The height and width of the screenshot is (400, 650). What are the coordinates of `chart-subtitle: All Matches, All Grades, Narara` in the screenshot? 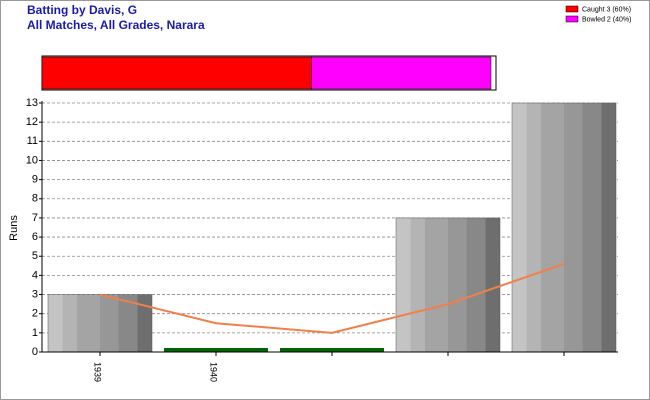 It's located at (116, 25).